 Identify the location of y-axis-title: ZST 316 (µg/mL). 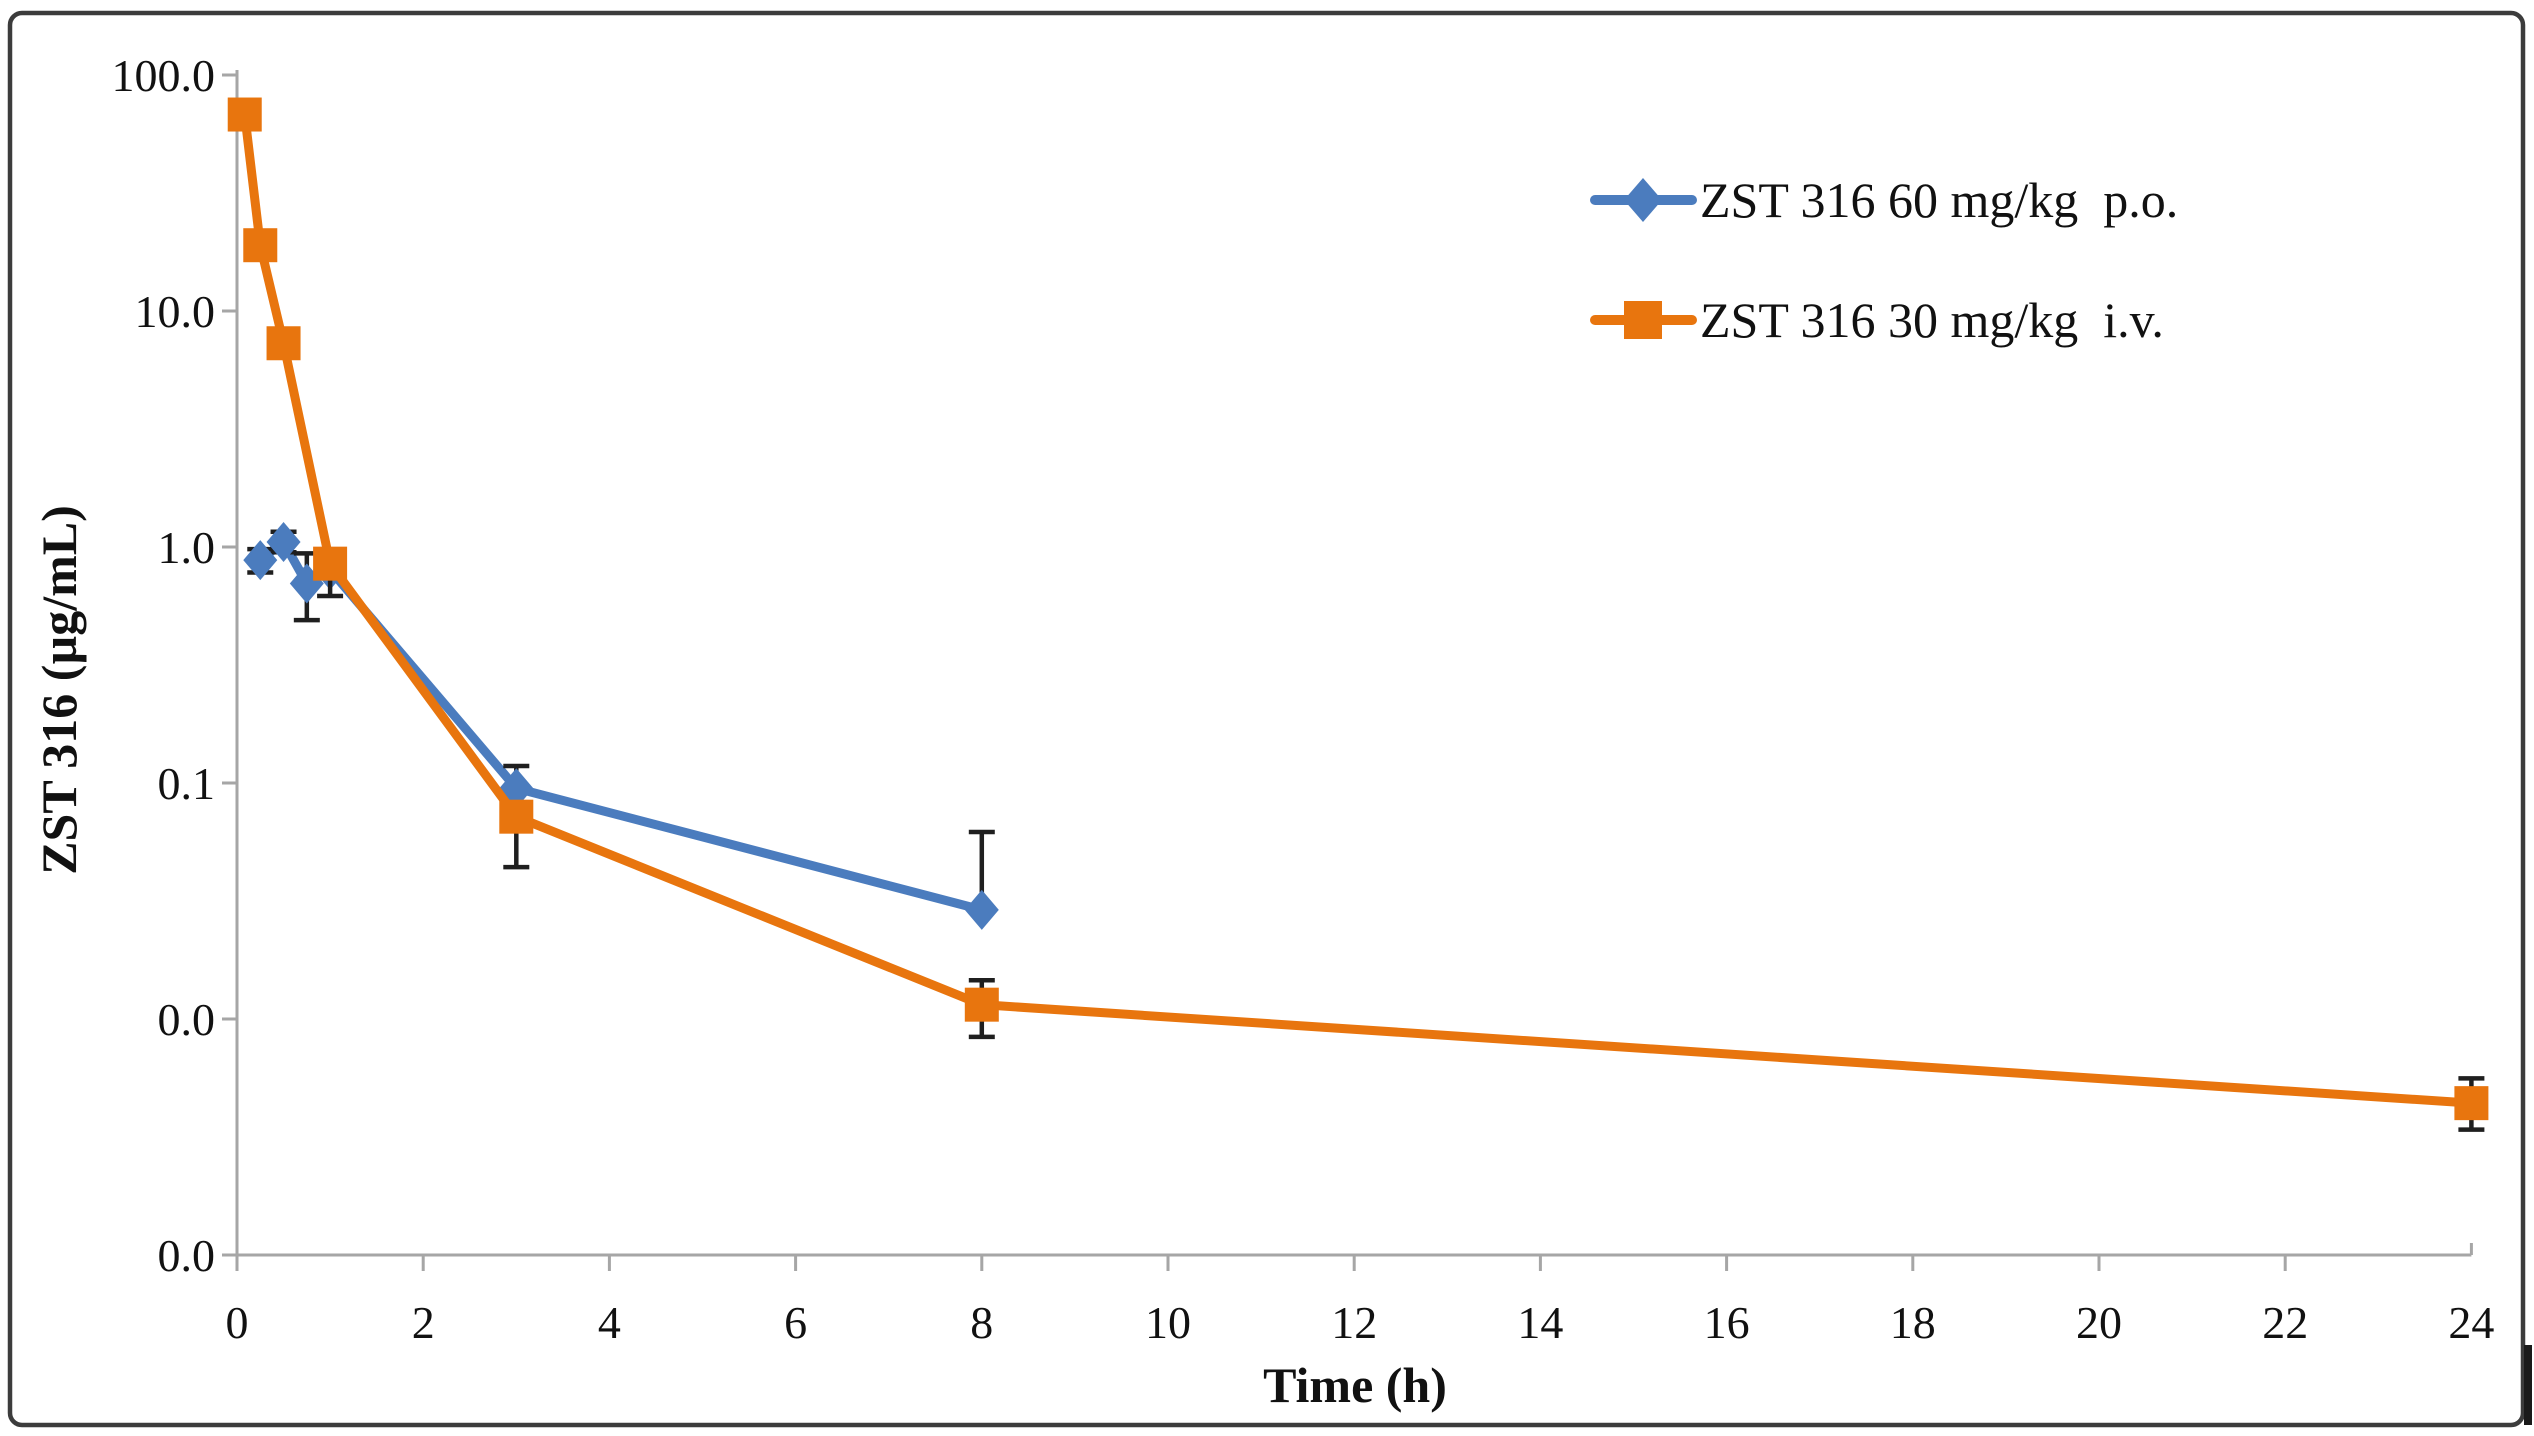
(59, 690).